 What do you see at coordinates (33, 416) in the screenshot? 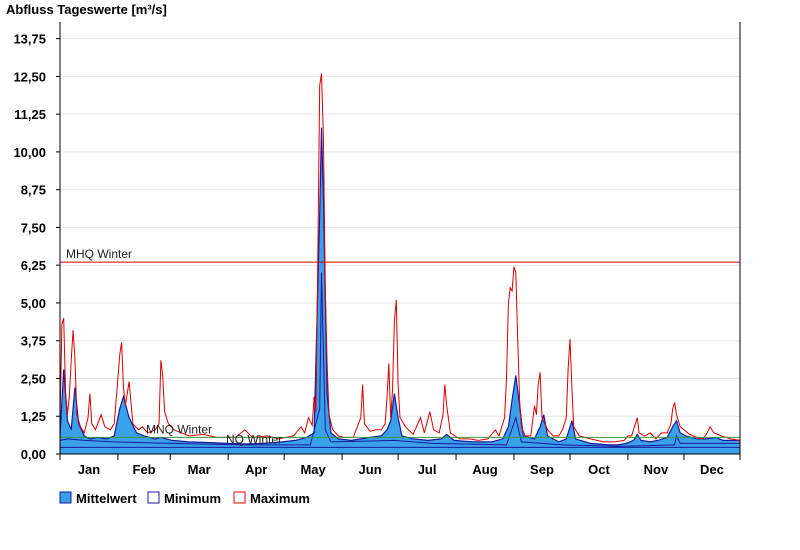
I see `y-tick-label: 1,25` at bounding box center [33, 416].